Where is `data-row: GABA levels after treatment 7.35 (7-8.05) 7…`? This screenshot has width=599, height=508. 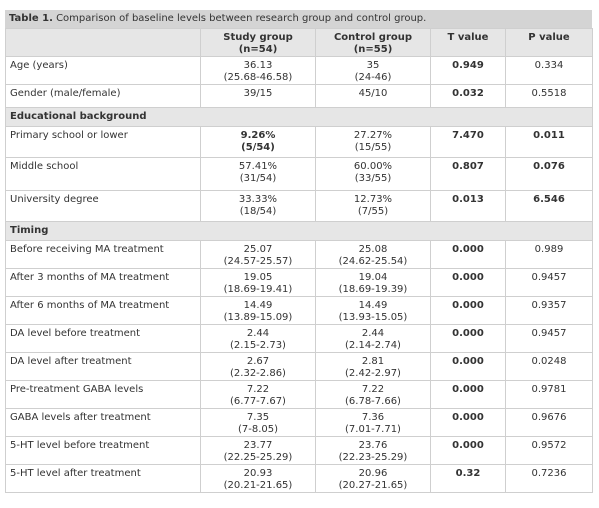
data-row: GABA levels after treatment 7.35 (7-8.05) 7… is located at coordinates (299, 422).